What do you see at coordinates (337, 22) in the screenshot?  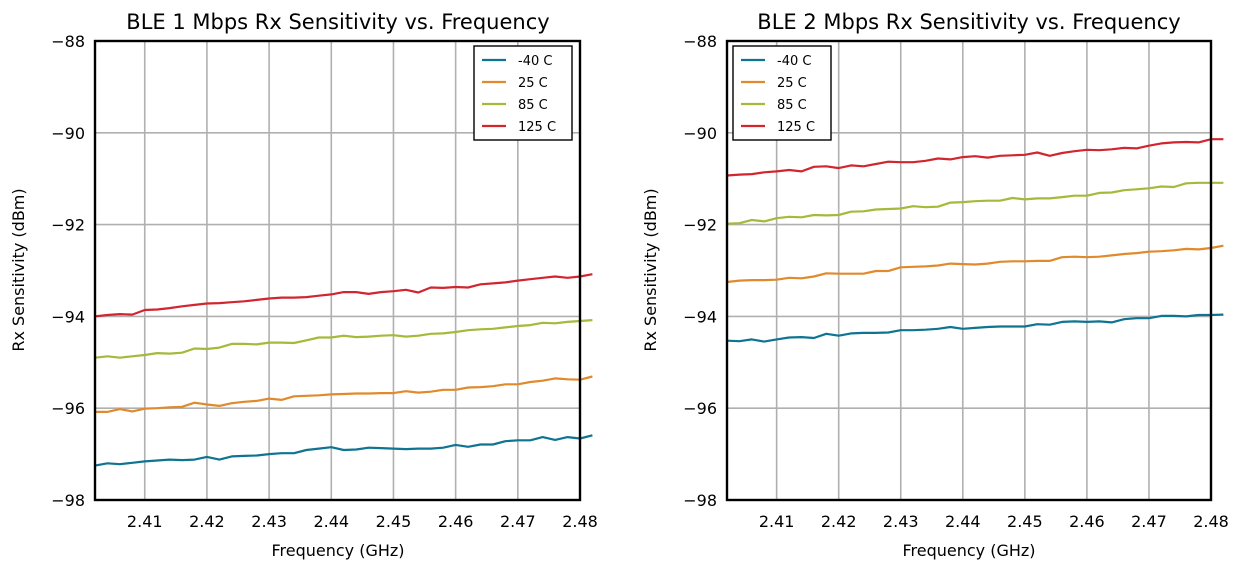 I see `chart-title: BLE 1 Mbps Rx Sensitivity vs. Frequency` at bounding box center [337, 22].